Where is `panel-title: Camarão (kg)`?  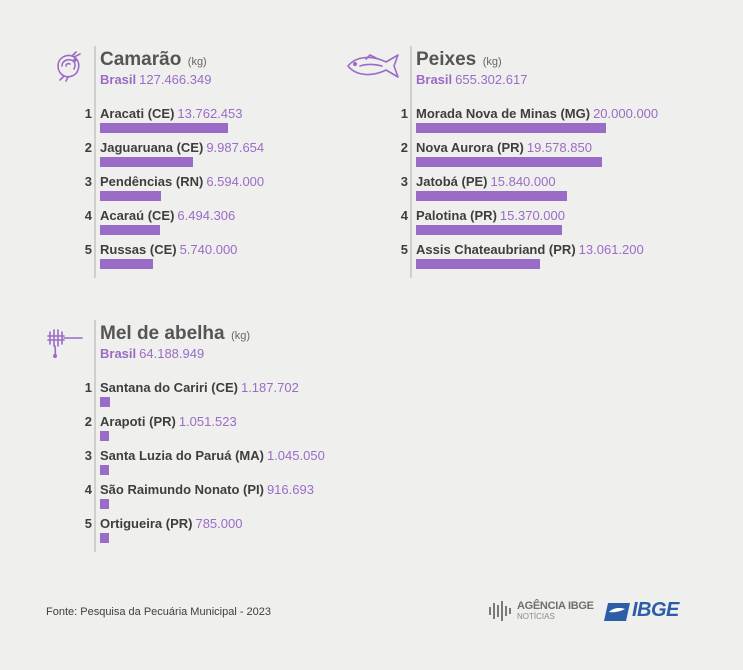 panel-title: Camarão (kg) is located at coordinates (153, 60).